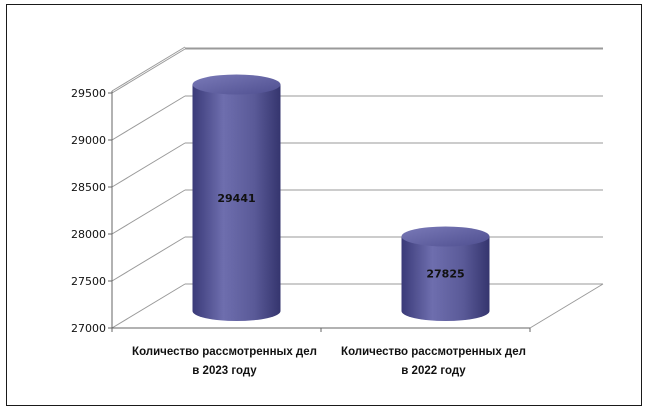  I want to click on y-tick-label: 27500, so click(88, 281).